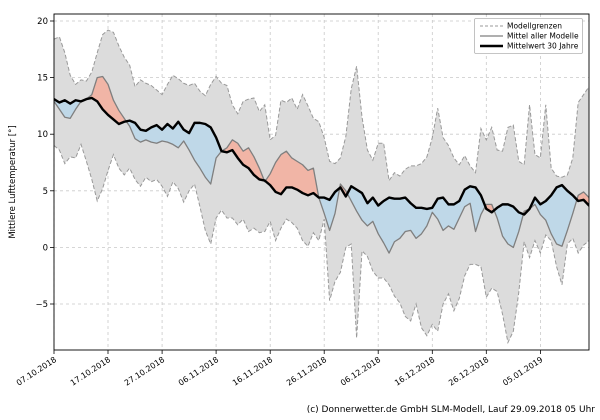 This screenshot has height=420, width=600. I want to click on y-tick-label: −5, so click(41, 305).